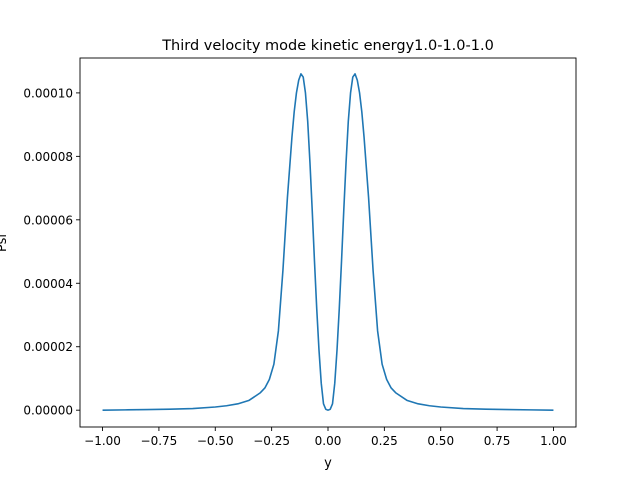  I want to click on x-tick-label: 0.25, so click(384, 441).